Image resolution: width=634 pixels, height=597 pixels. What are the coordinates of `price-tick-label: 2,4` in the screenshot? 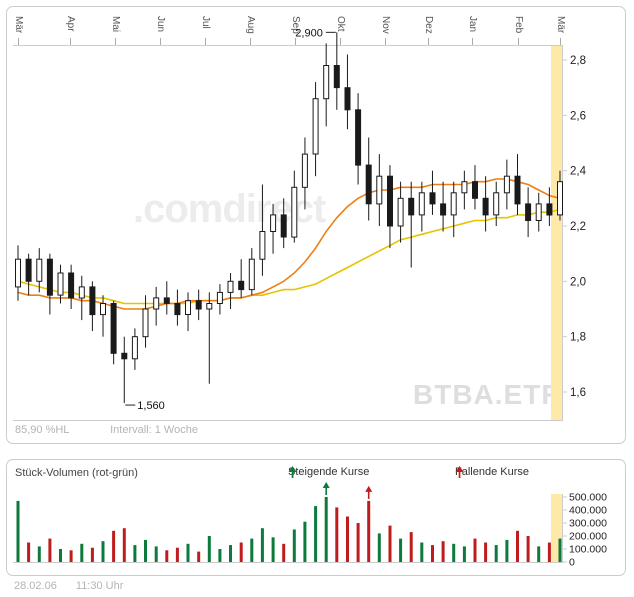 It's located at (578, 172).